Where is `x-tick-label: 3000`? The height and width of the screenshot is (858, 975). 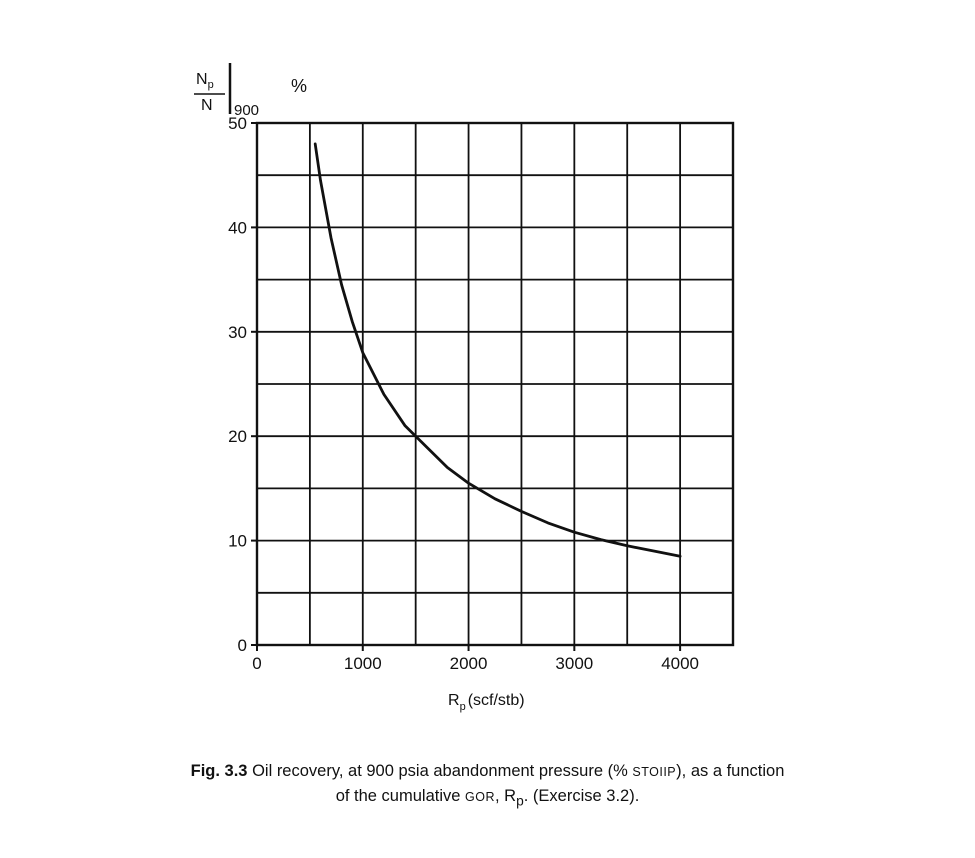
x-tick-label: 3000 is located at coordinates (574, 663).